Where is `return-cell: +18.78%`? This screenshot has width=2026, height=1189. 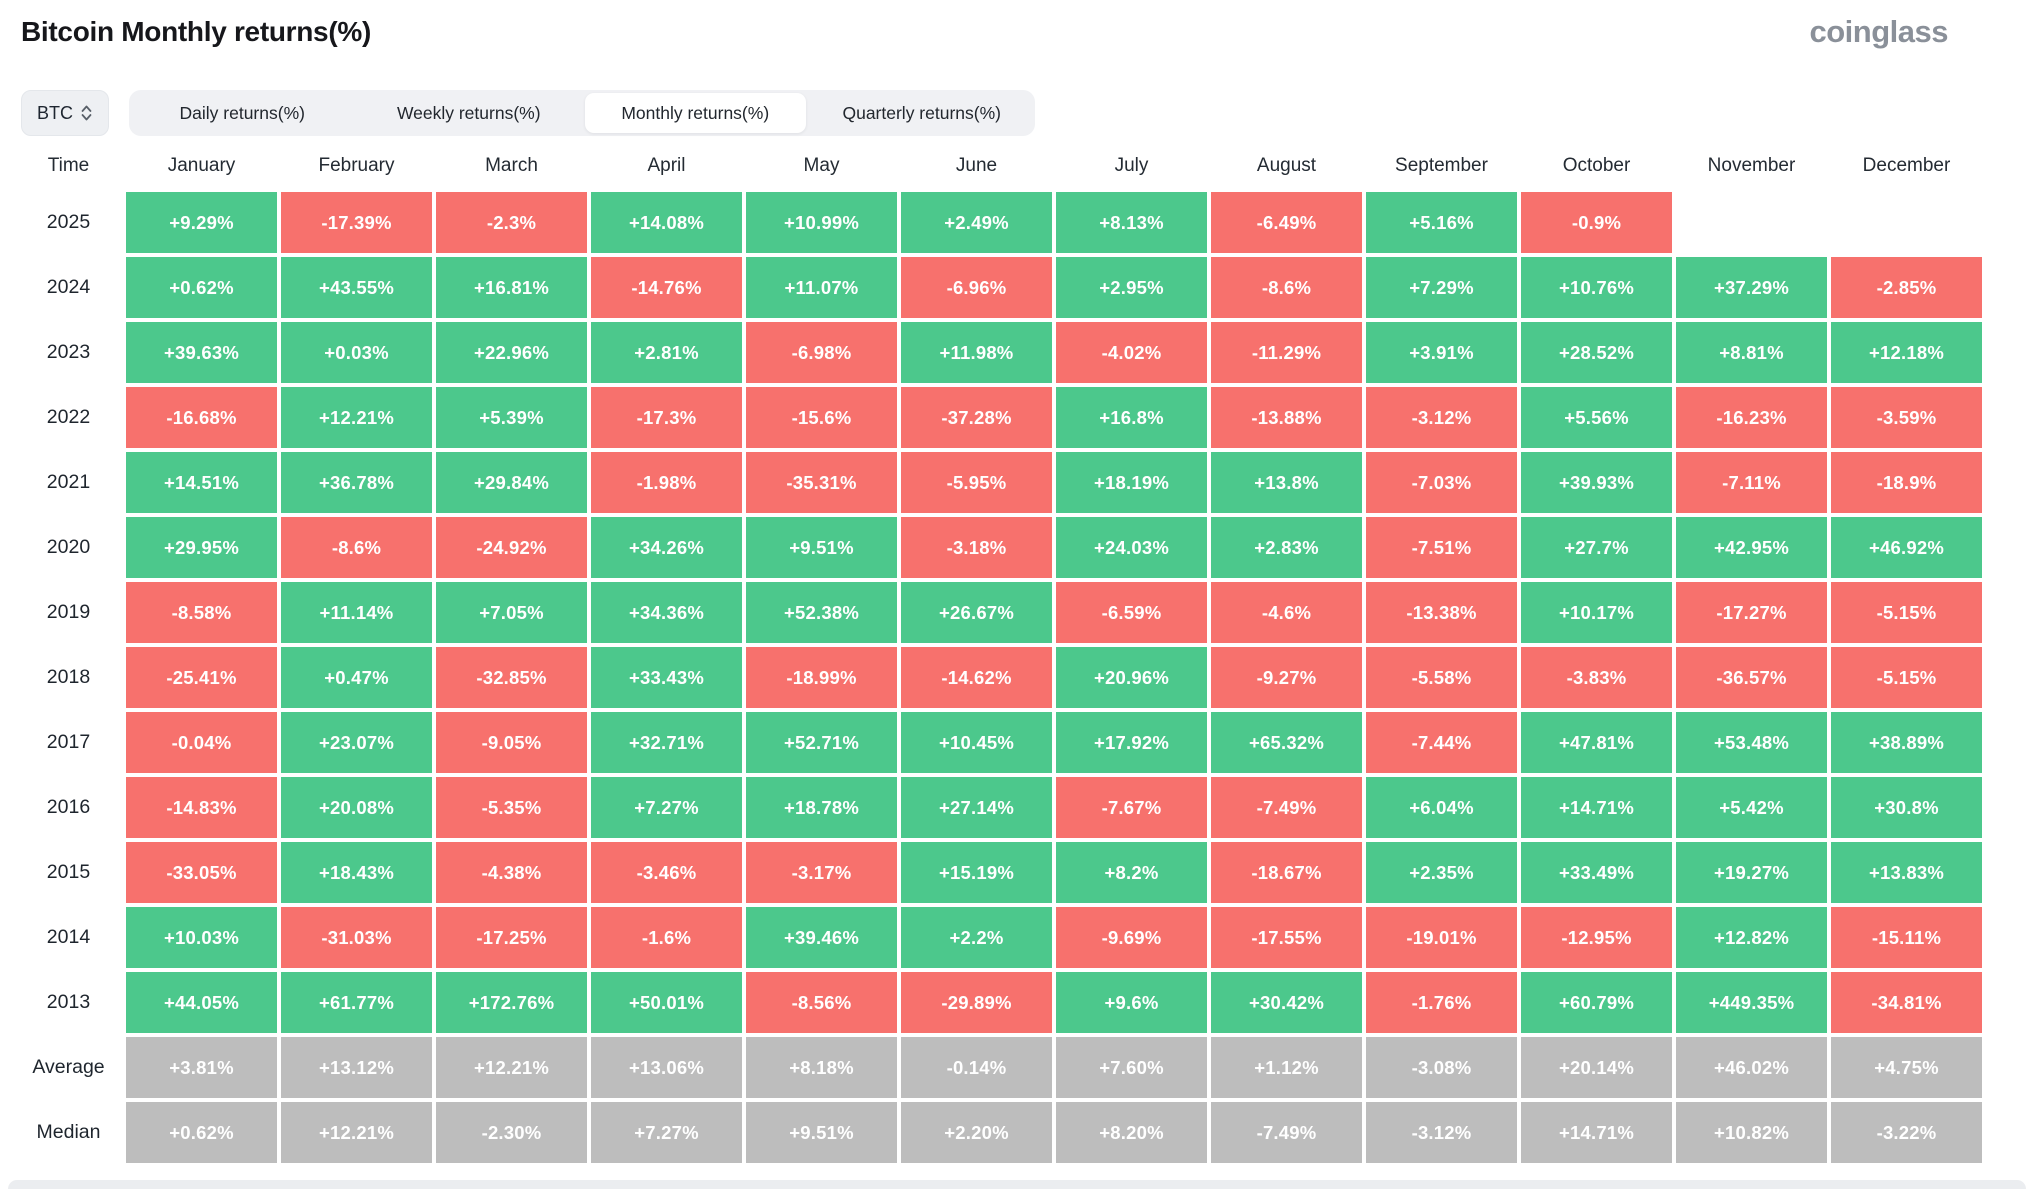 return-cell: +18.78% is located at coordinates (821, 807).